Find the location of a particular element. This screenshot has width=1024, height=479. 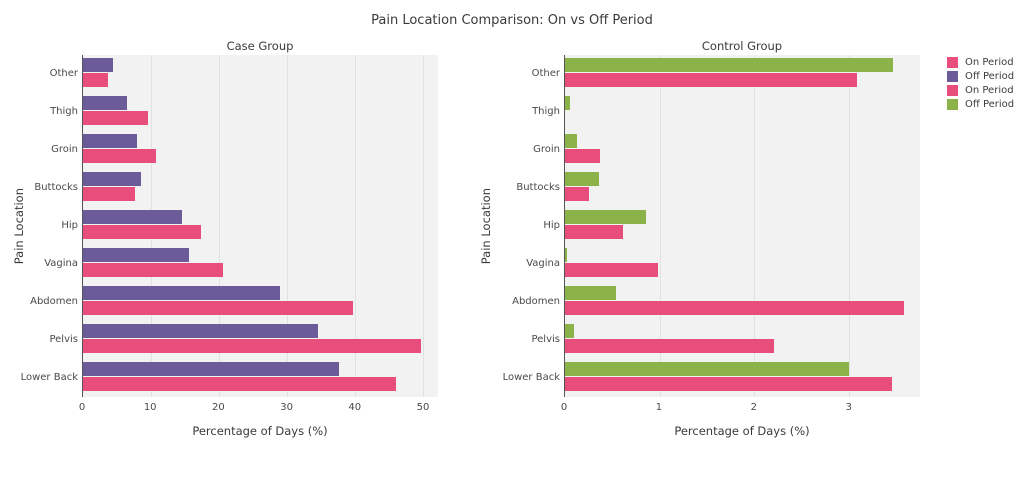

subplot-title: Control Group is located at coordinates (742, 46).